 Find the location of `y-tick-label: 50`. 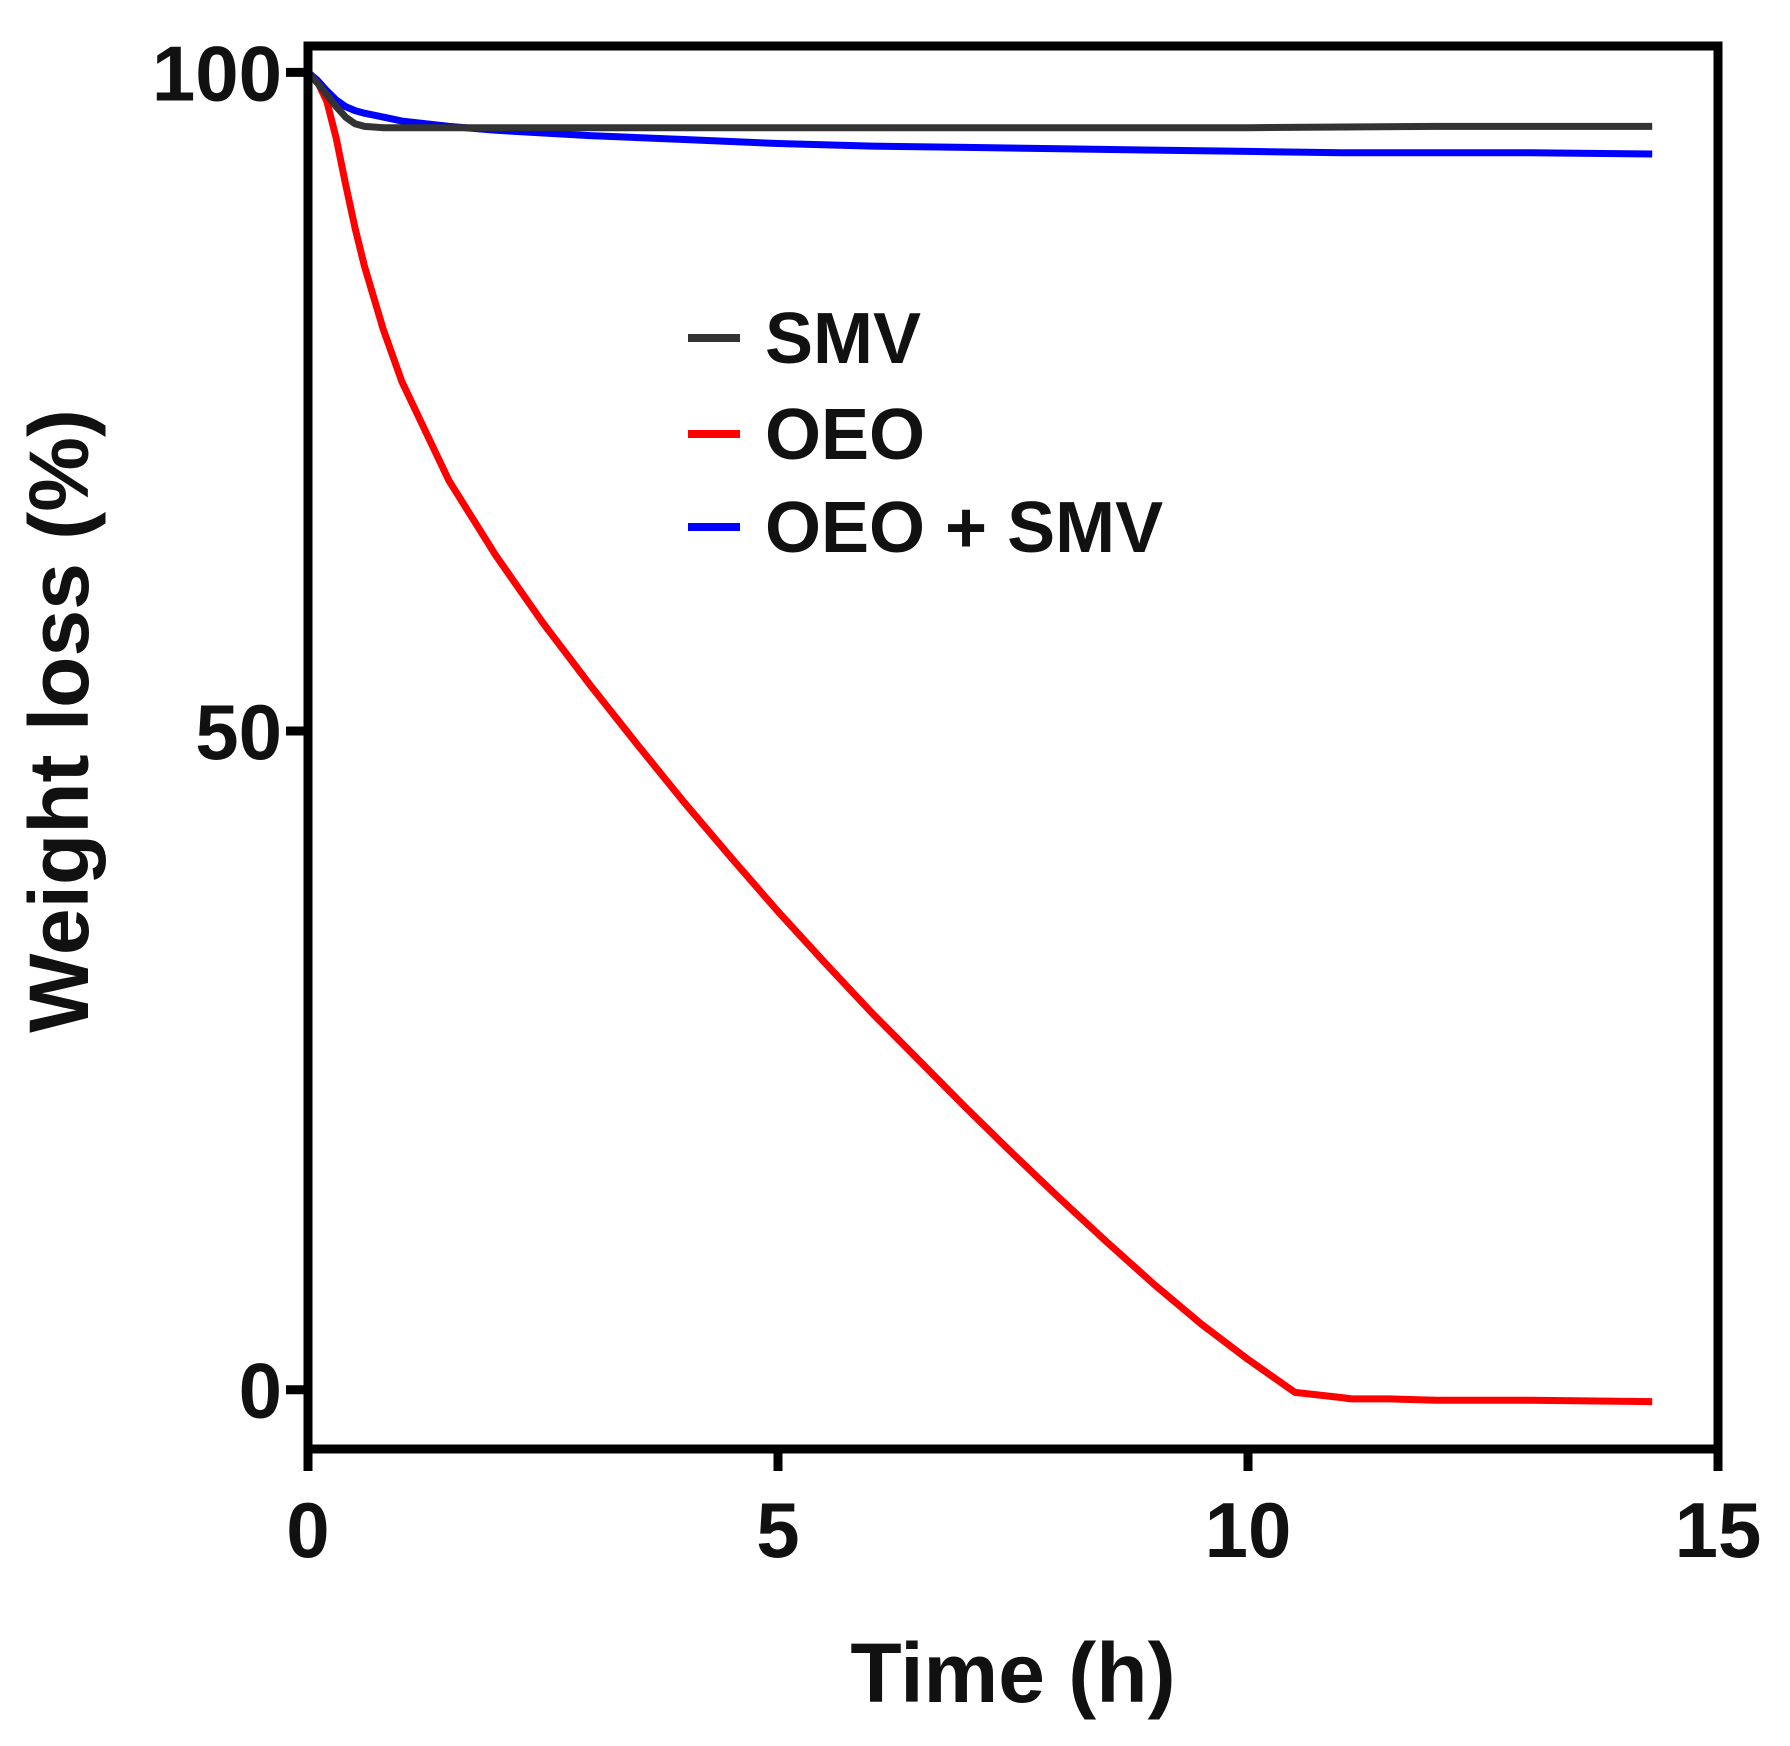

y-tick-label: 50 is located at coordinates (238, 732).